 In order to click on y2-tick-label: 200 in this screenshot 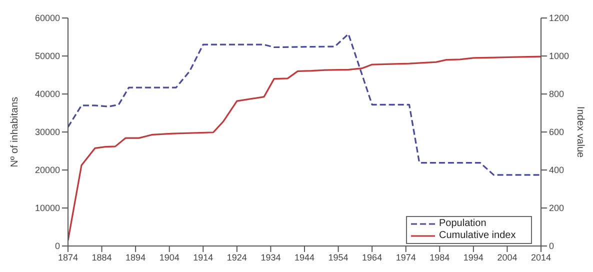, I will do `click(556, 208)`.